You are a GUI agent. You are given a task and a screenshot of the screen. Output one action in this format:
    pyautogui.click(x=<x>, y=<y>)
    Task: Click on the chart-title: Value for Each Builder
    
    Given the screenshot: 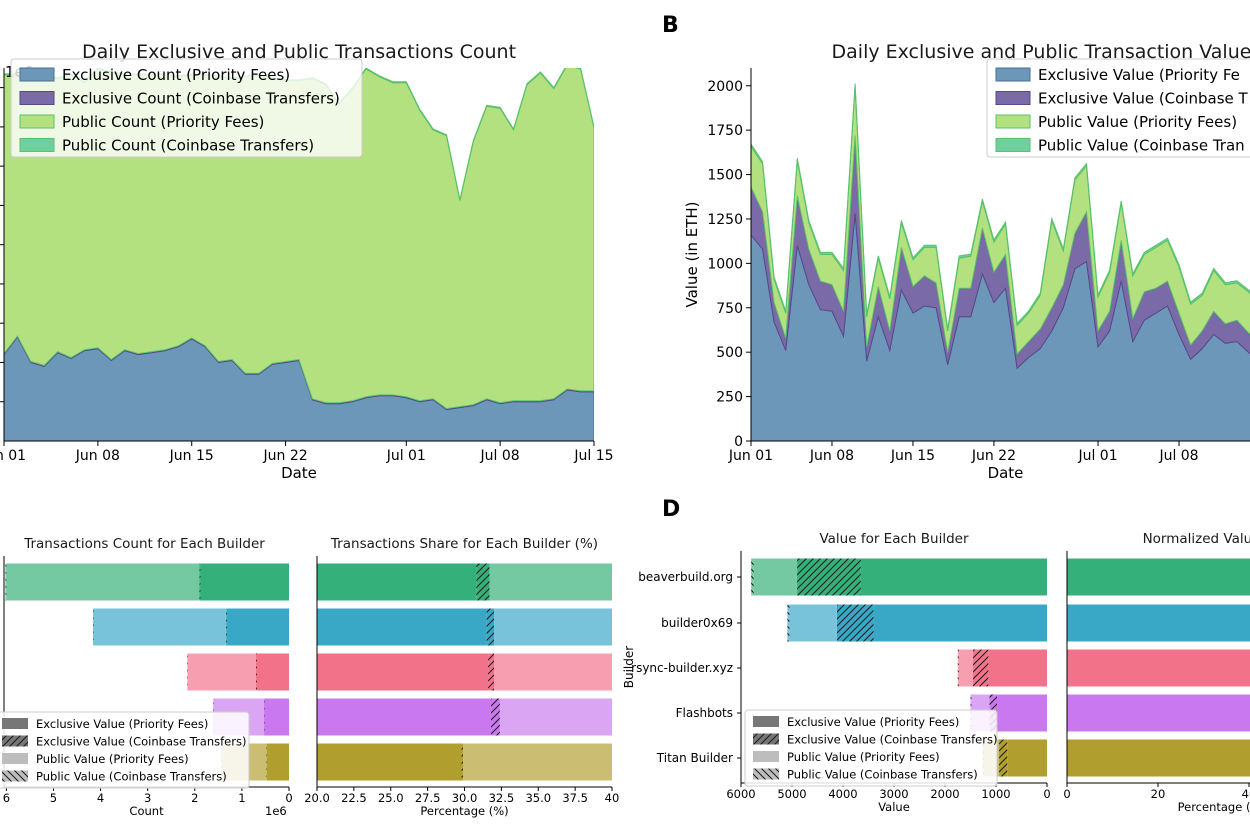 What is the action you would take?
    pyautogui.click(x=893, y=539)
    